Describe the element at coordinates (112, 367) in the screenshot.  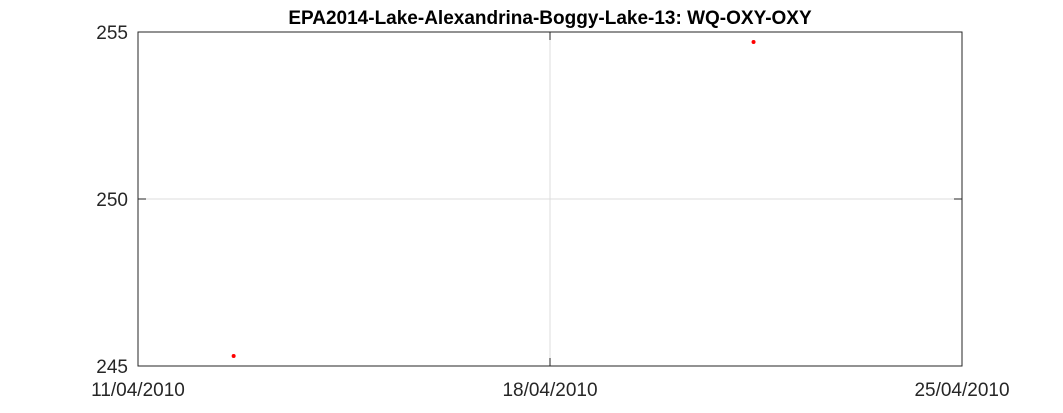
I see `y-tick-label: 245` at that location.